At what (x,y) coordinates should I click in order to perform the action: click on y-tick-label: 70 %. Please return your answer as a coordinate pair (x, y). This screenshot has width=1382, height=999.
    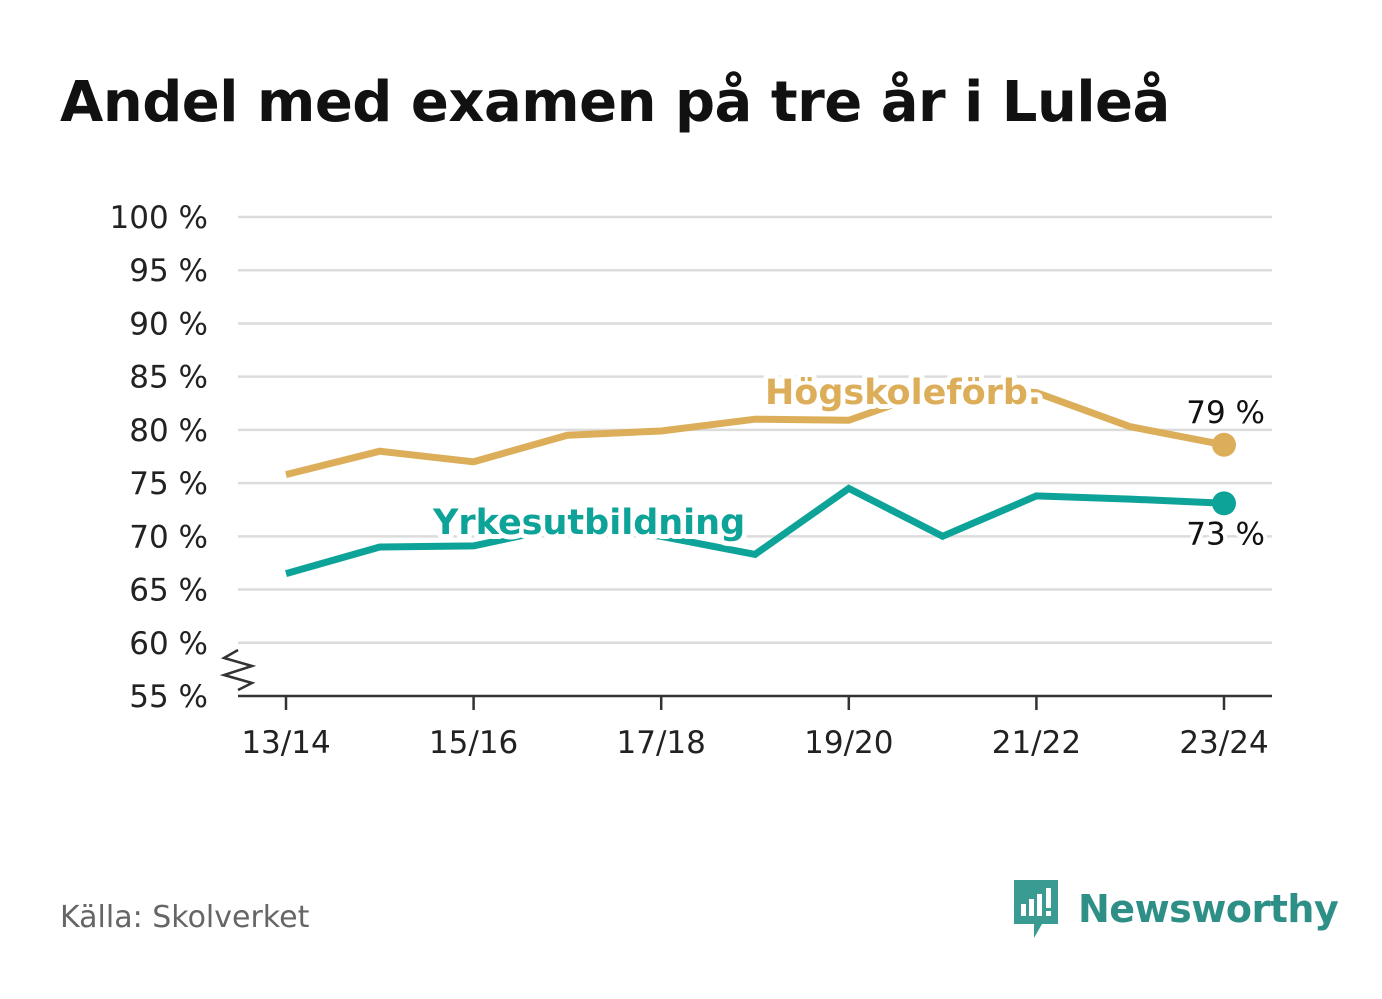
    Looking at the image, I should click on (168, 537).